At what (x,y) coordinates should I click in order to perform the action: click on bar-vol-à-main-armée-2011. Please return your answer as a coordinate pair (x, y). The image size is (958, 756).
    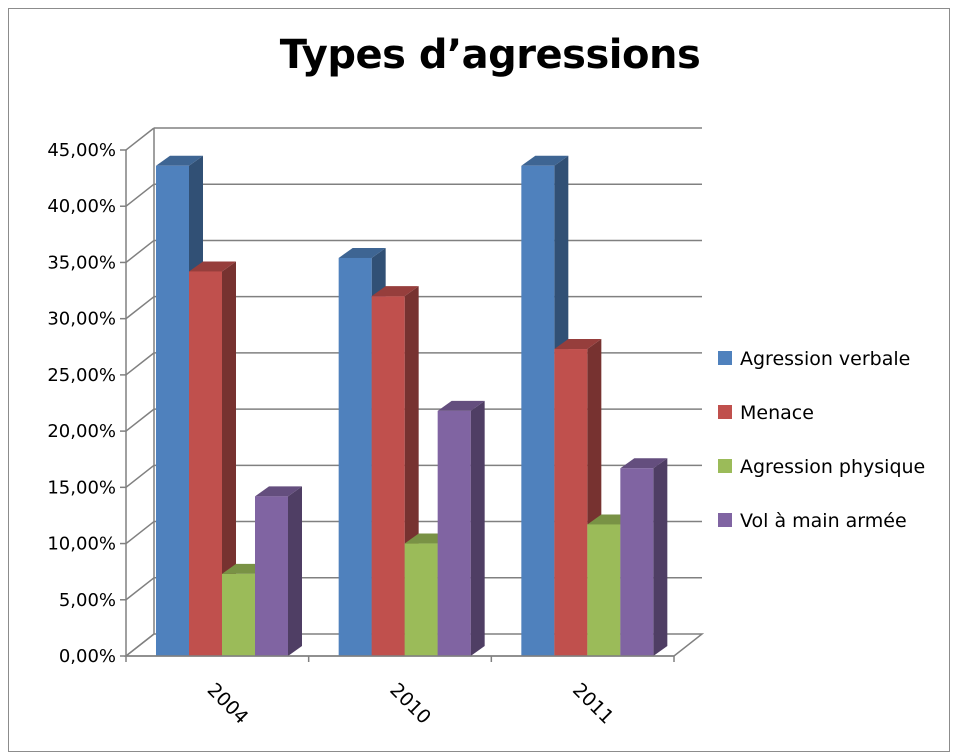
    Looking at the image, I should click on (644, 557).